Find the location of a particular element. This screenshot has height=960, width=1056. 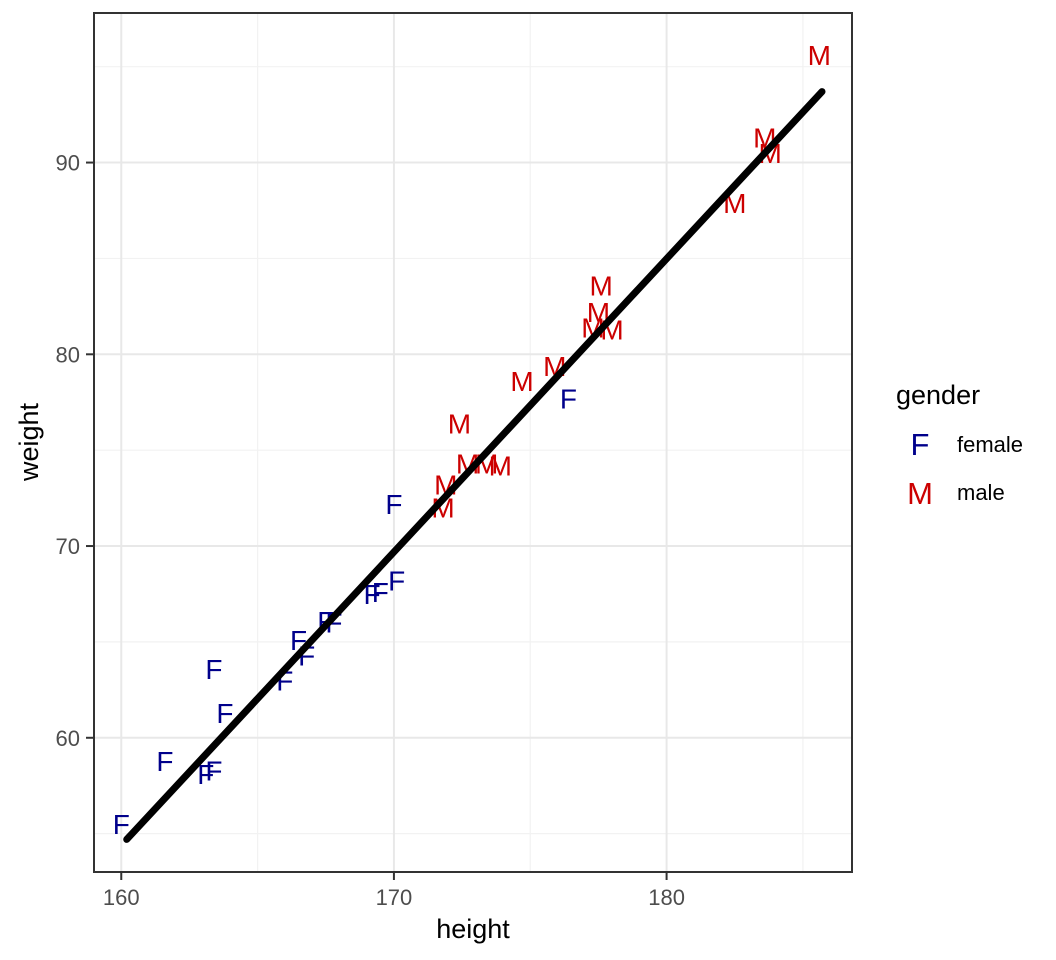

legend-title: gender is located at coordinates (938, 395).